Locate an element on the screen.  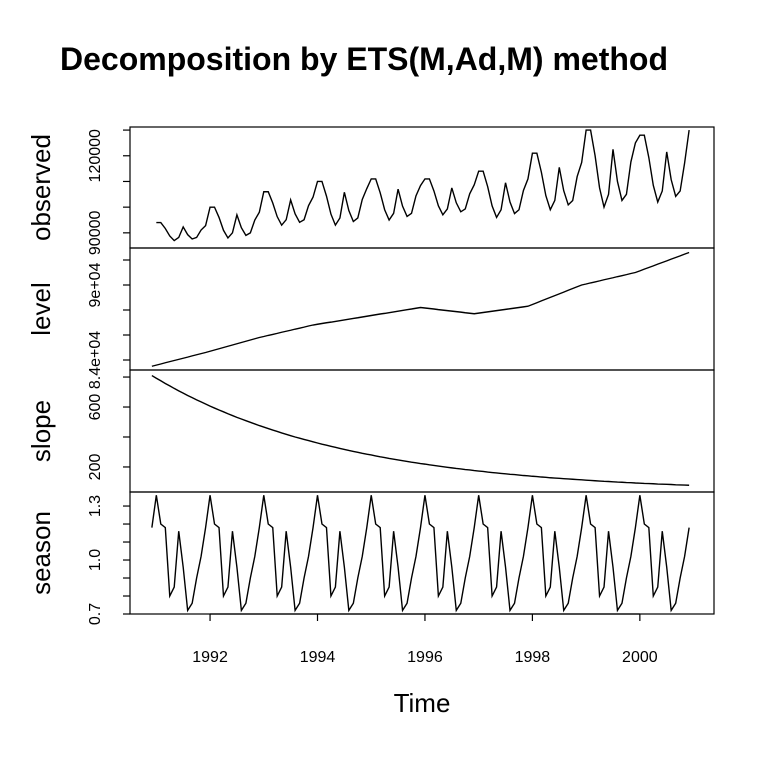
x-tick-label: 1996 is located at coordinates (425, 657).